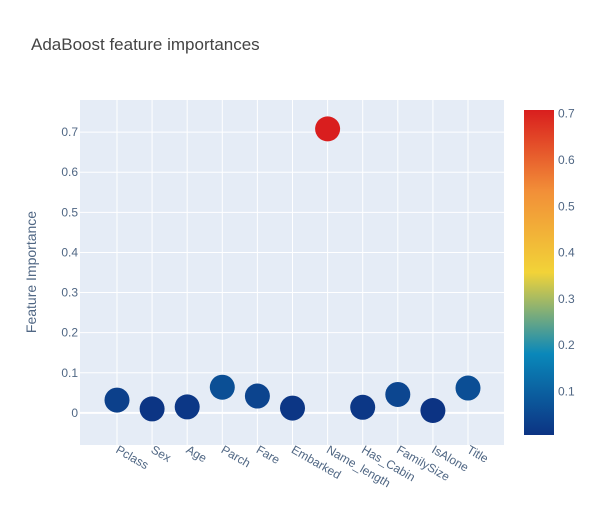 The height and width of the screenshot is (530, 594). Describe the element at coordinates (566, 160) in the screenshot. I see `colorbar-tick-label: 0.6` at that location.